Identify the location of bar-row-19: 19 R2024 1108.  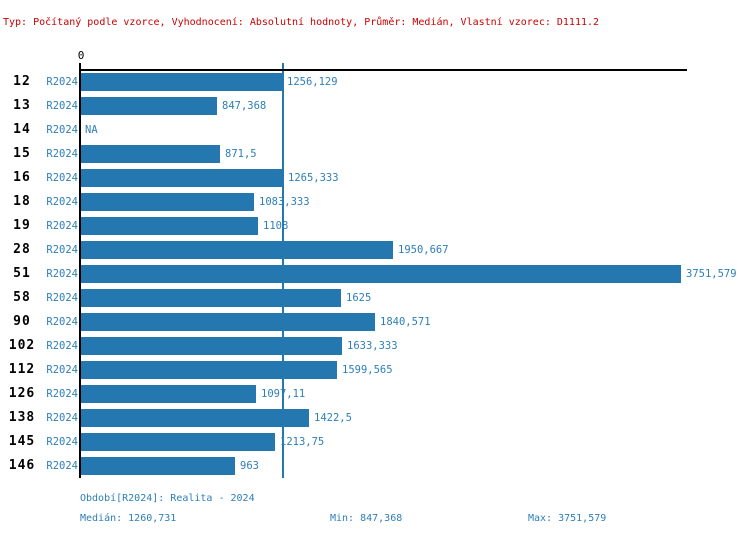
(375, 226).